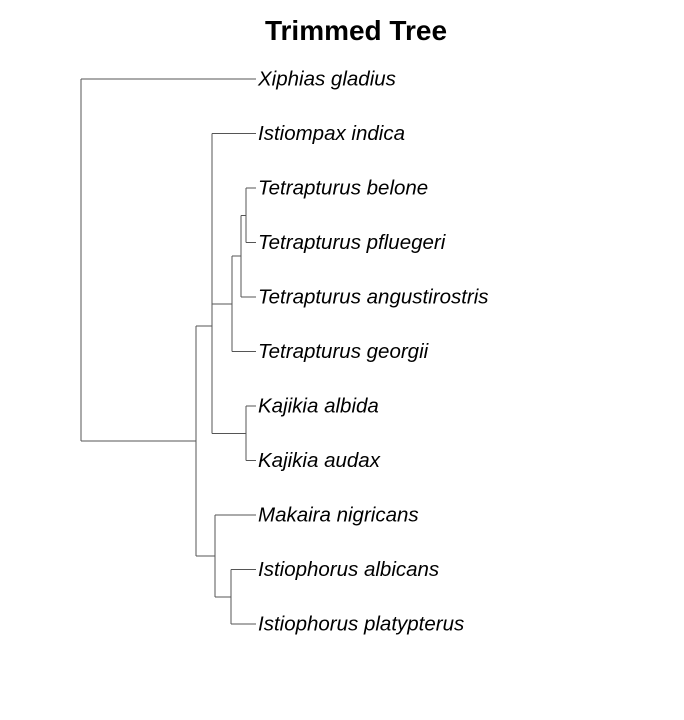 The height and width of the screenshot is (720, 684). I want to click on tree-title: Trimmed Tree, so click(356, 30).